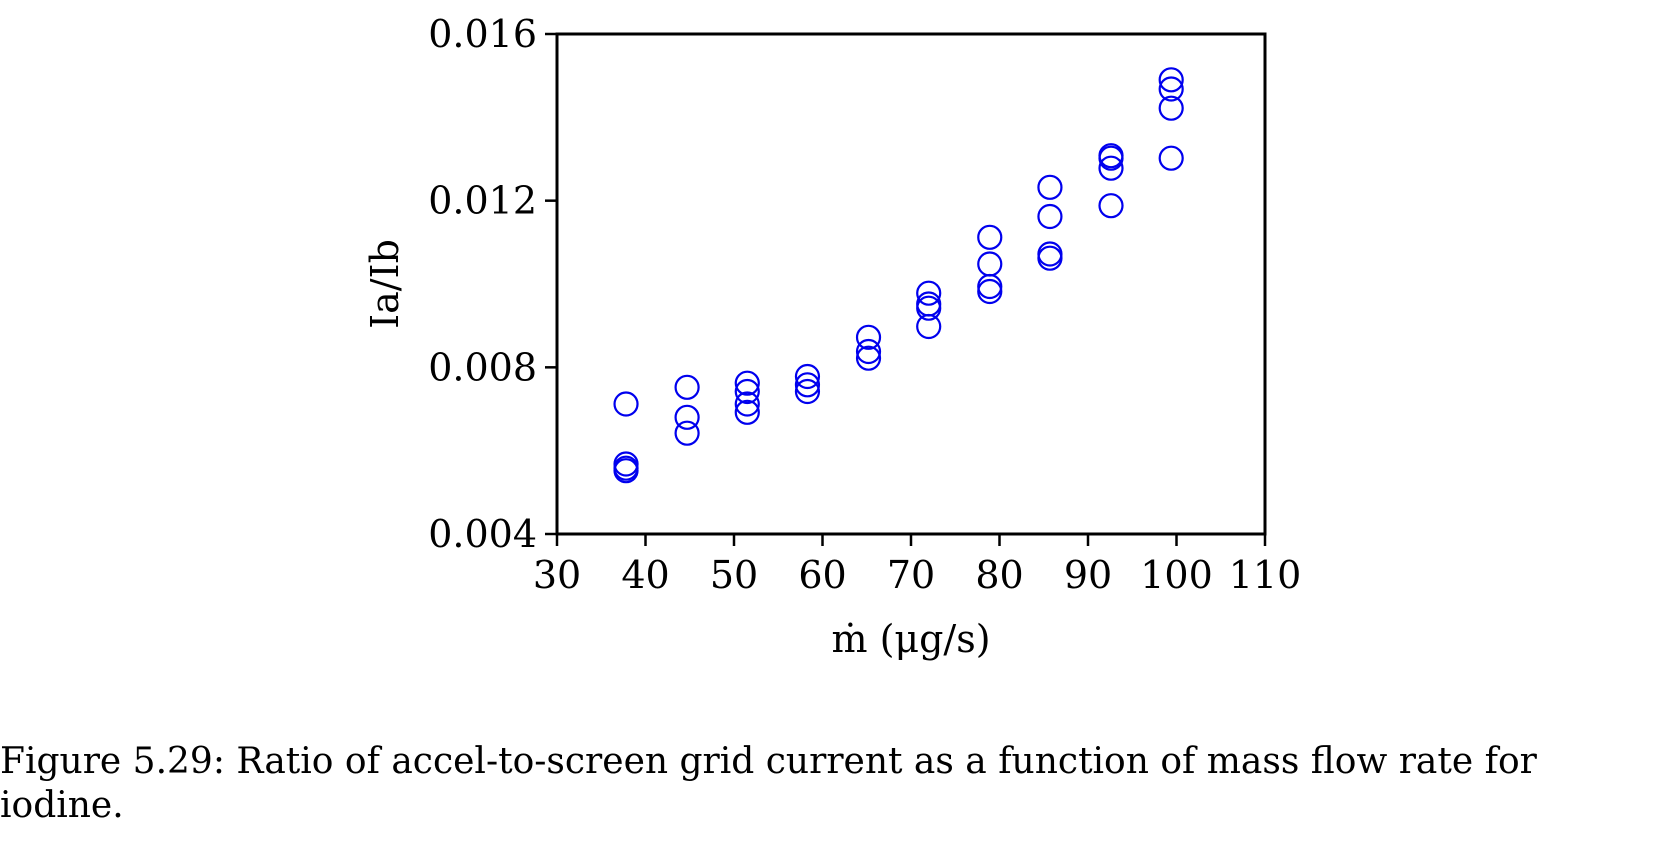 The height and width of the screenshot is (851, 1670). I want to click on y-axis-ticks: 0.004 0.008 0.012 0.016, so click(492, 284).